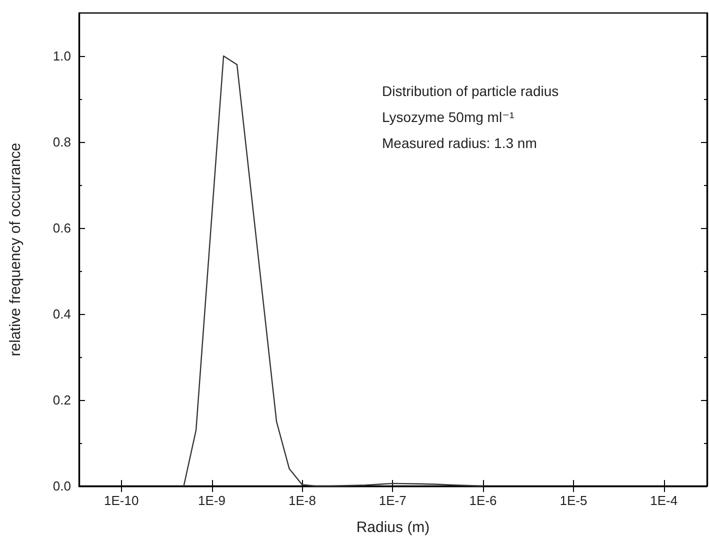 This screenshot has height=543, width=709. Describe the element at coordinates (448, 117) in the screenshot. I see `annotation: Lysozyme 50mg ml⁻¹` at that location.